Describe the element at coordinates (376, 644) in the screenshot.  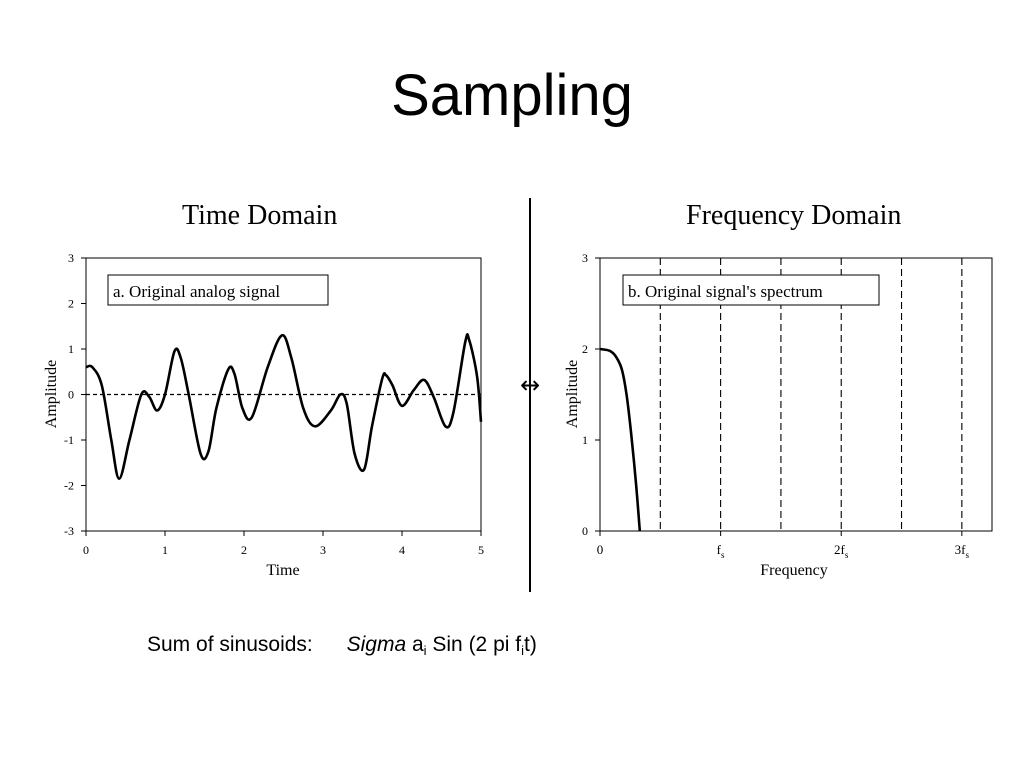
I see `caption-sigma: Sigma` at that location.